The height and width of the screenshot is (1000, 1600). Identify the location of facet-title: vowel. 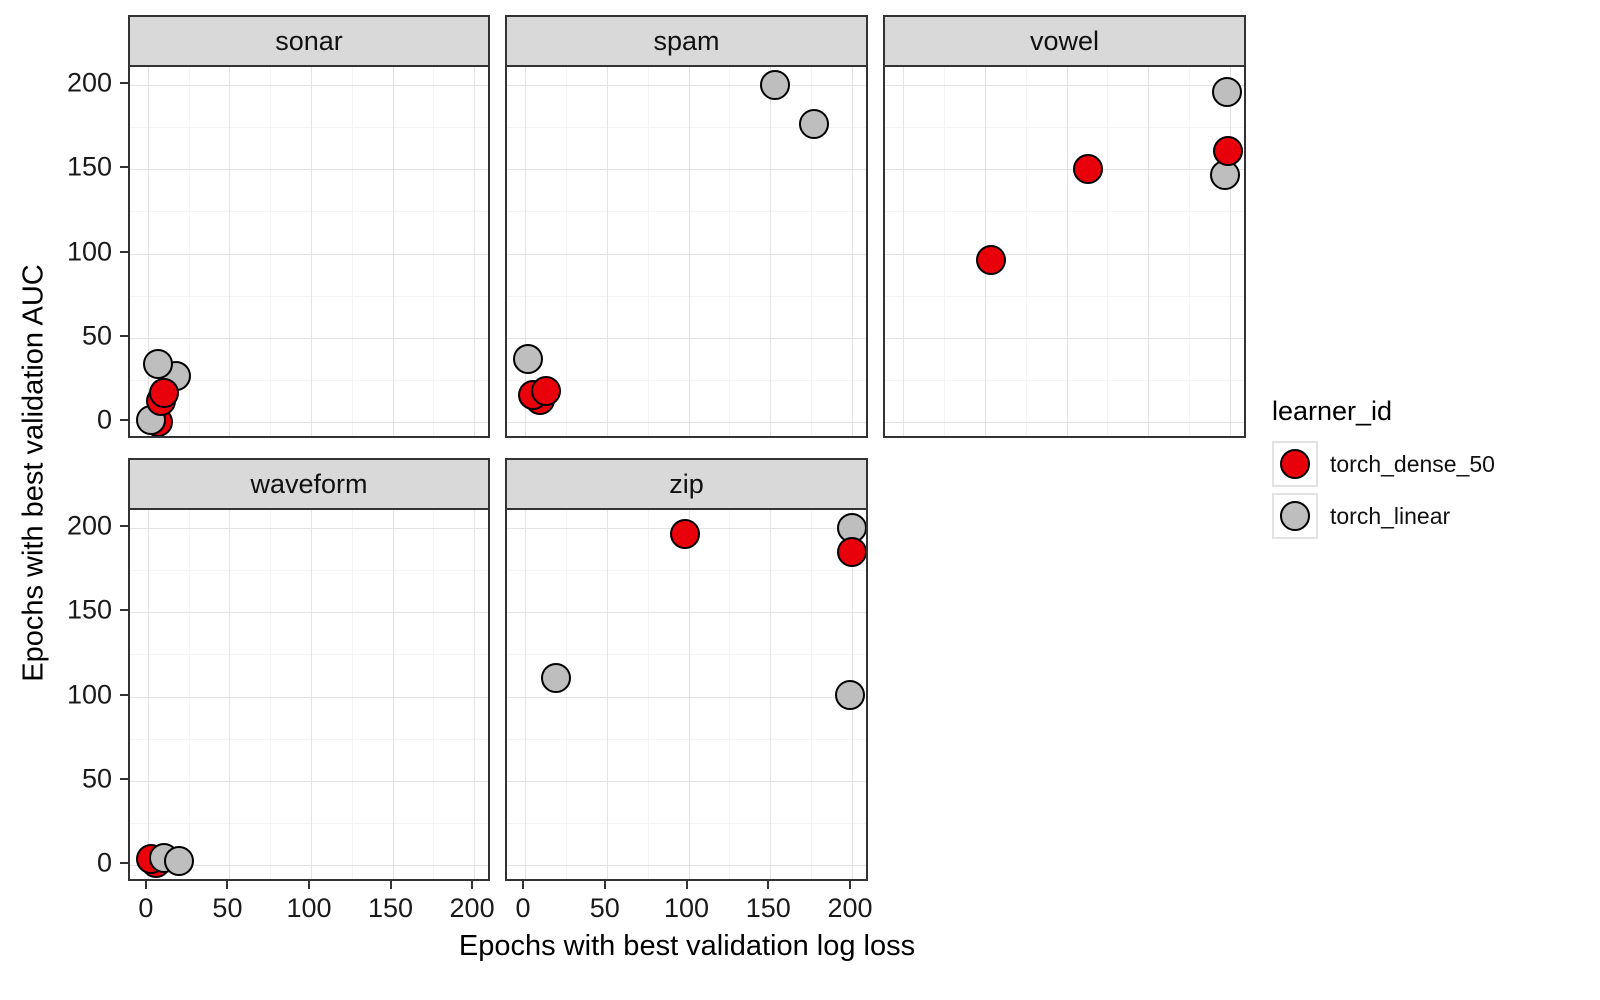
(1064, 40).